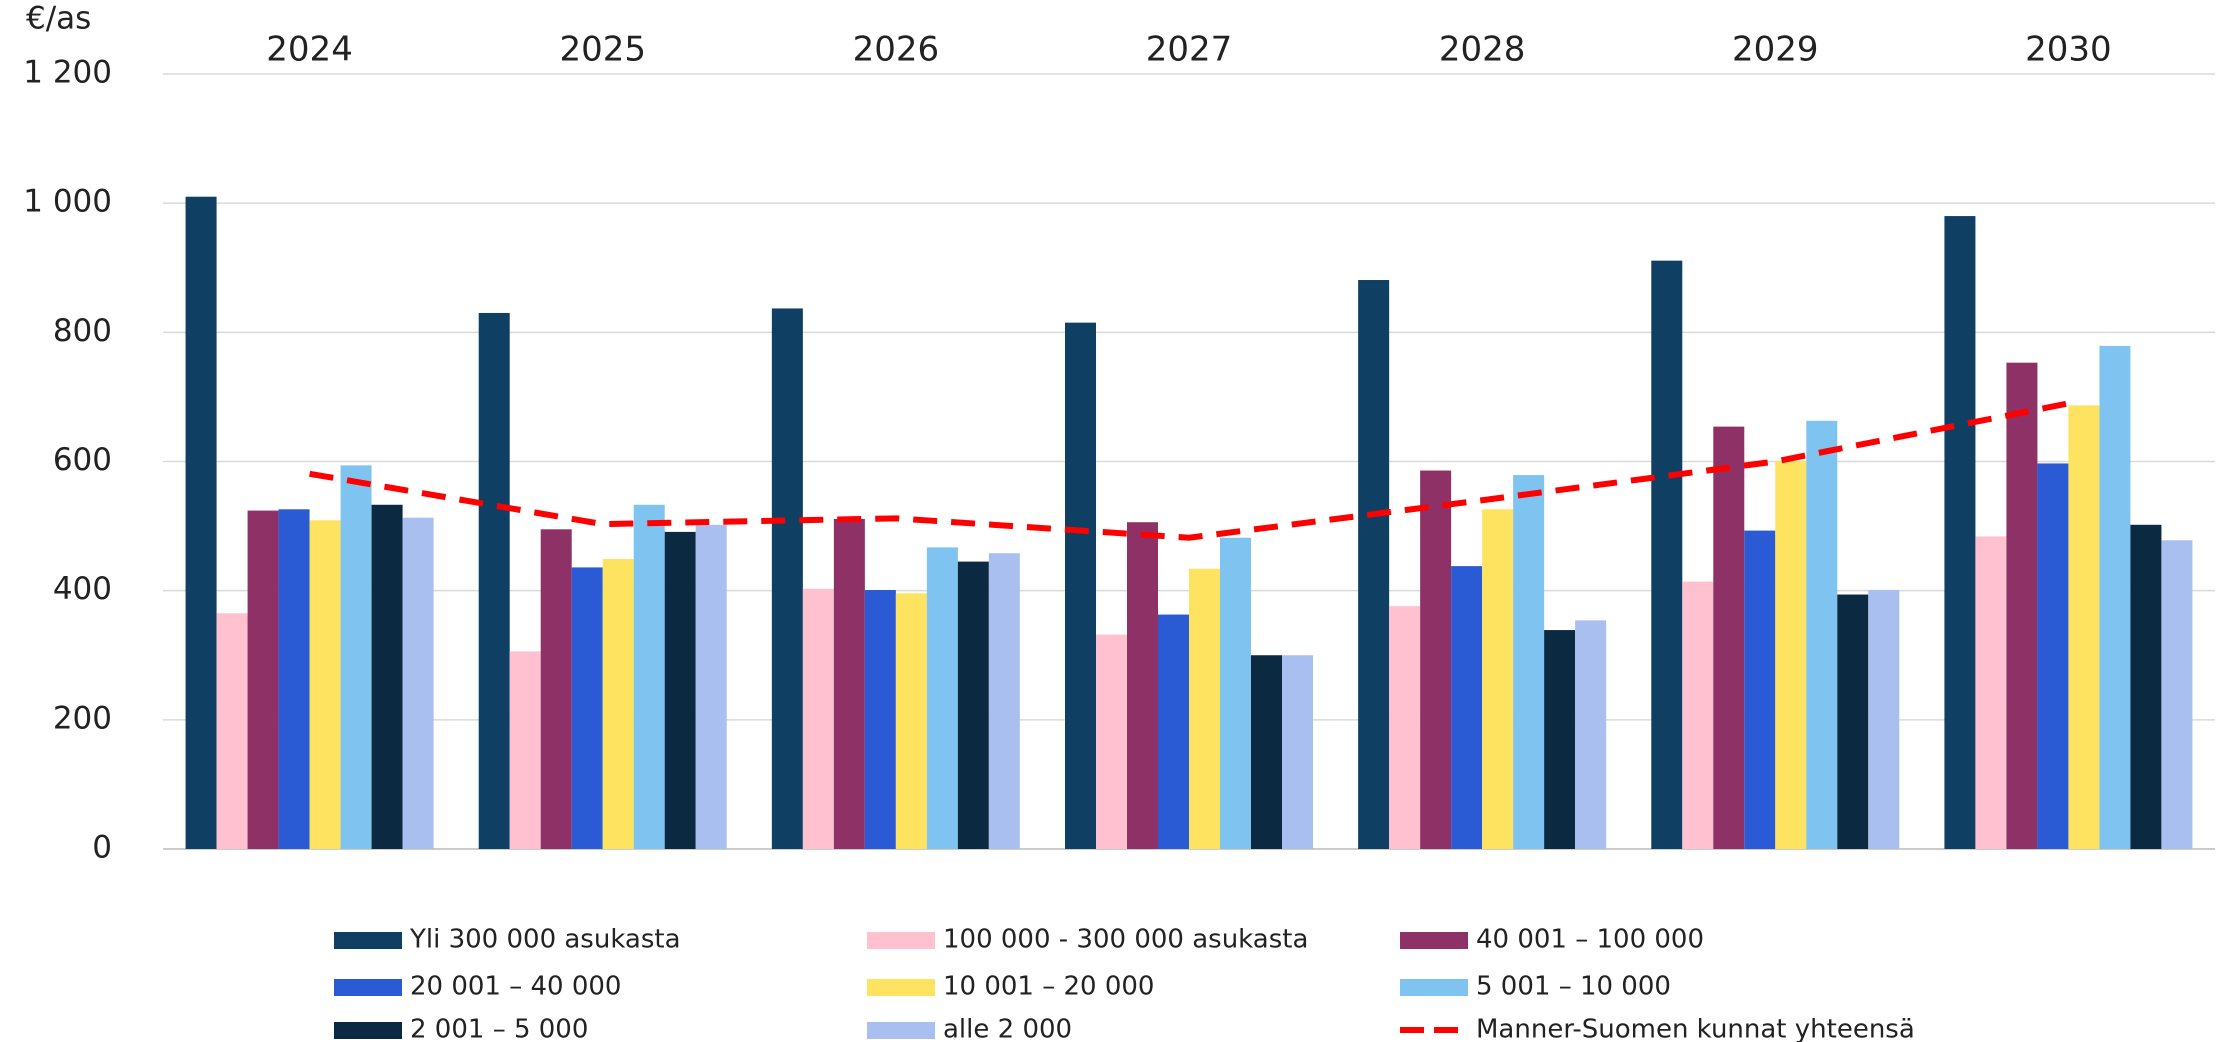  I want to click on y-tick-label: 800, so click(82, 331).